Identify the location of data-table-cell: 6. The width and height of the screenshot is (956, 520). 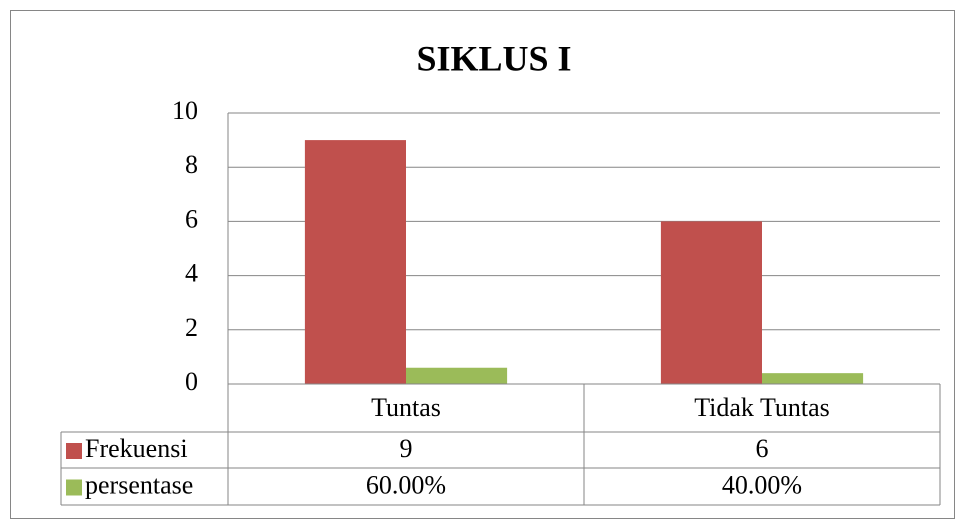
(762, 448).